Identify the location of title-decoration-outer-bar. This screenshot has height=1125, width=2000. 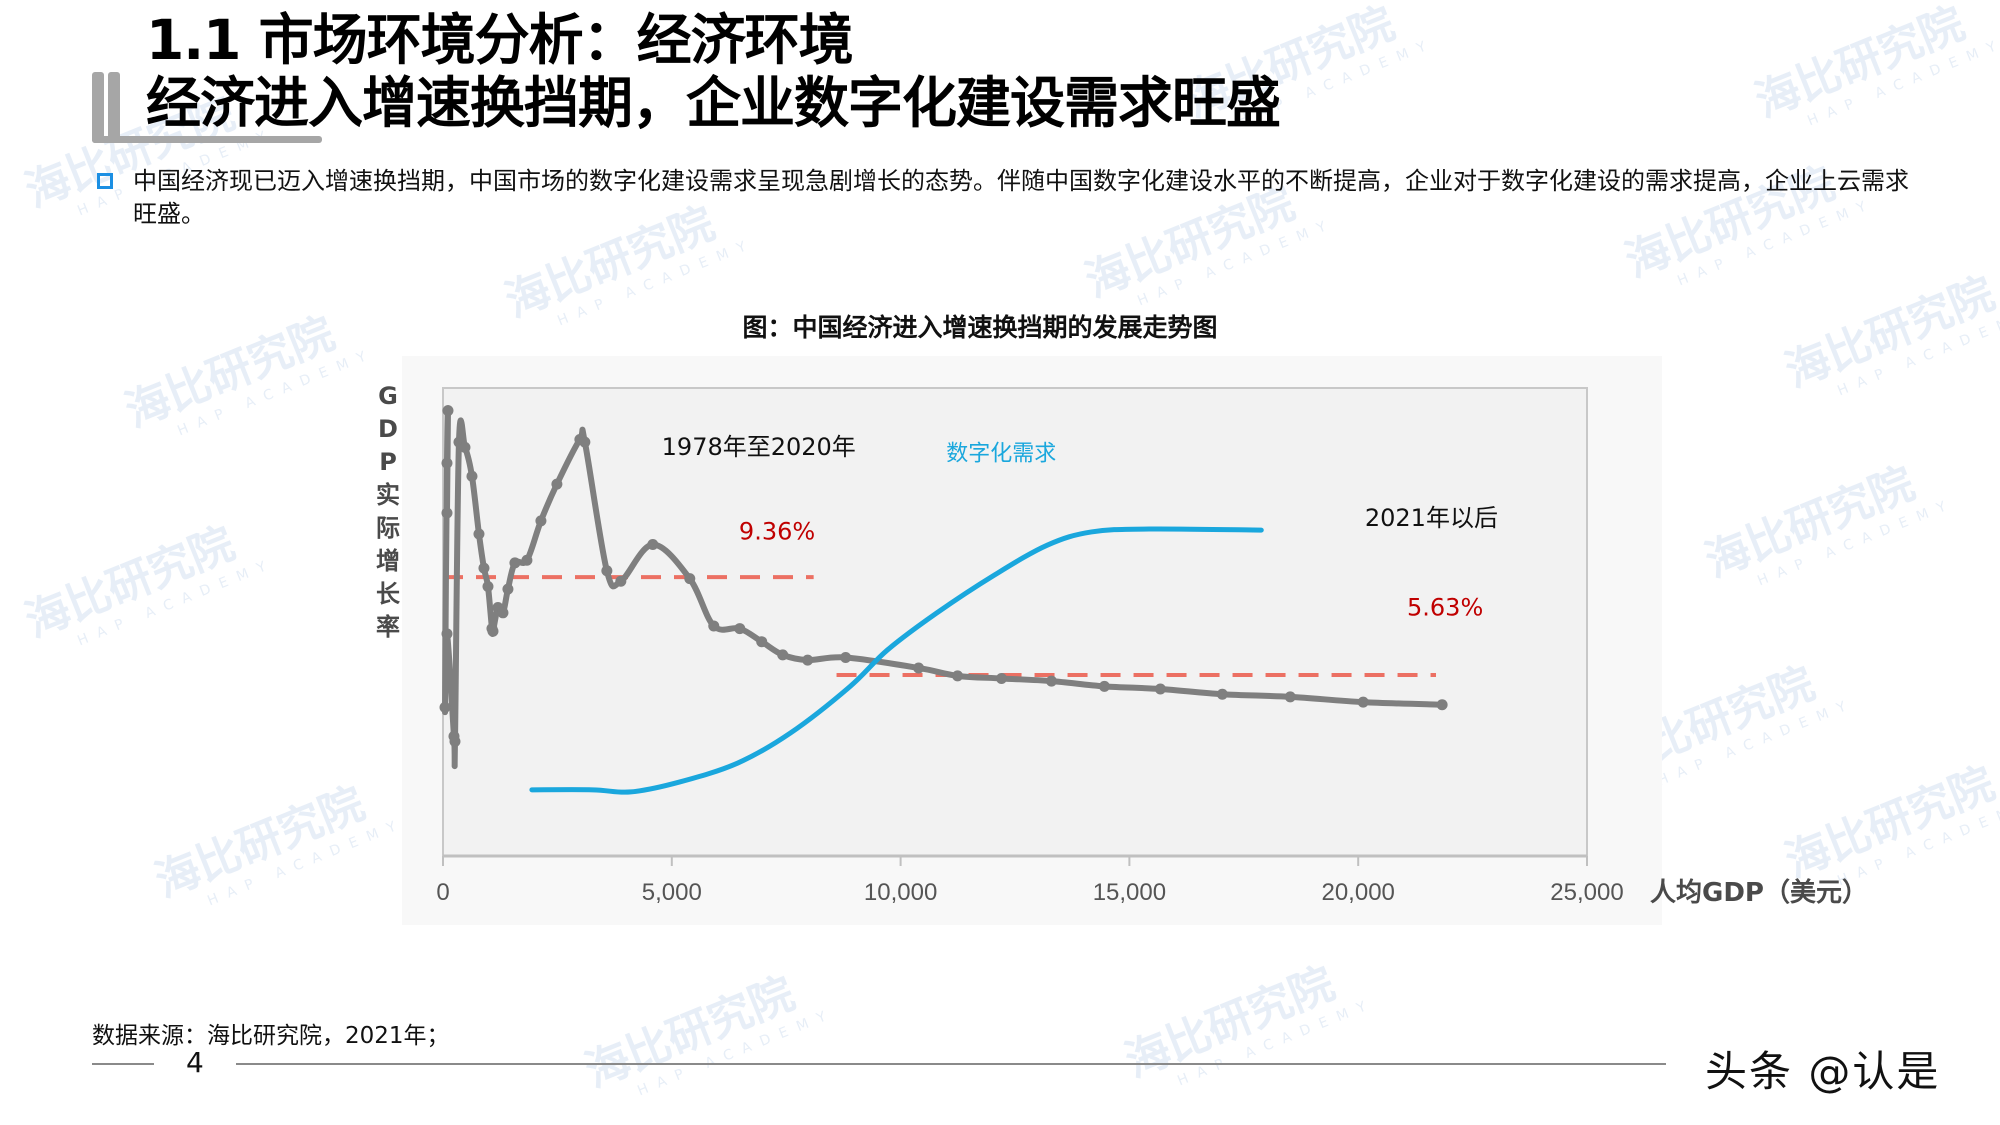
(98, 107).